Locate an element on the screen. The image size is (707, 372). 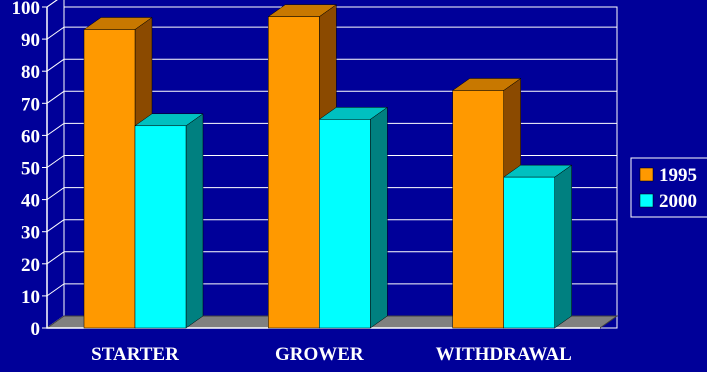
y-tick-label: 90 is located at coordinates (30, 40).